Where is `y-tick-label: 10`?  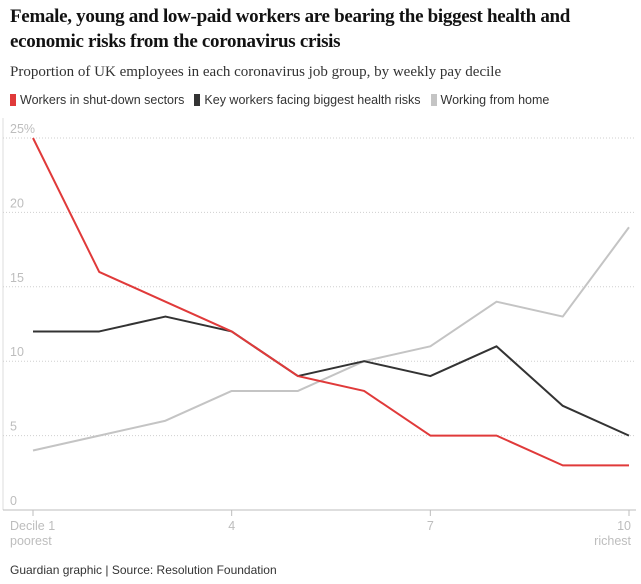
y-tick-label: 10 is located at coordinates (17, 352).